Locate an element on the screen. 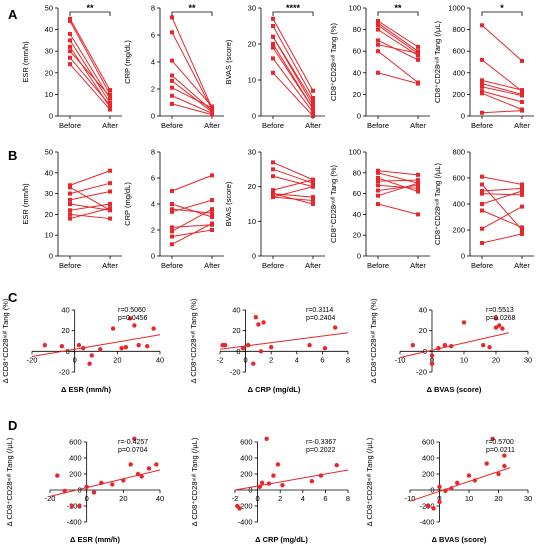 This screenshot has width=550, height=548. y-tick-label: 600 is located at coordinates (75, 442).